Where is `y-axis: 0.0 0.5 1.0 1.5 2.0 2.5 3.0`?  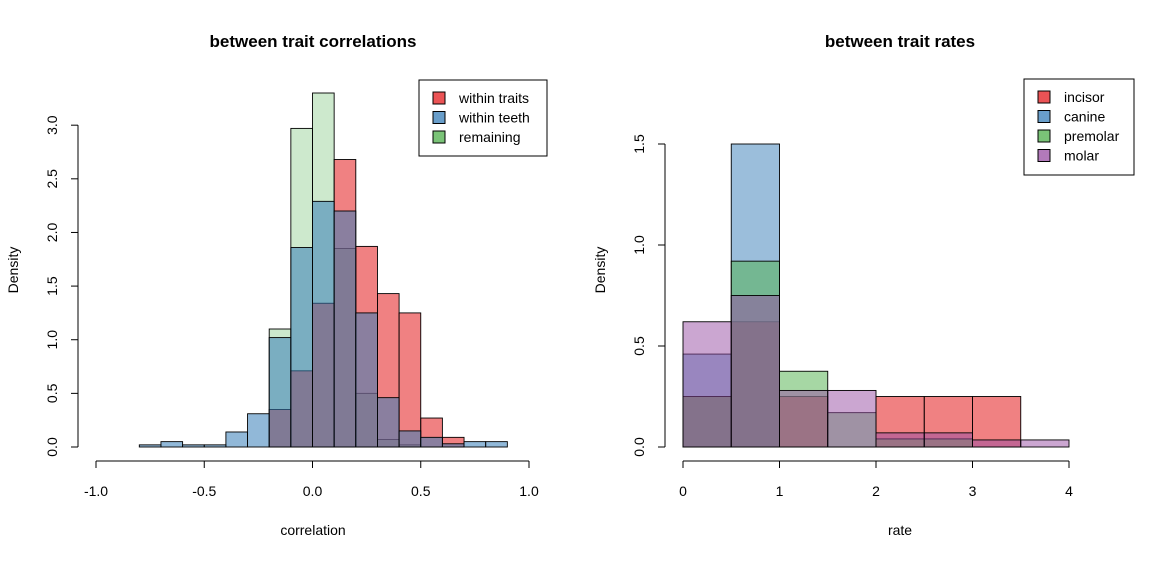 y-axis: 0.0 0.5 1.0 1.5 2.0 2.5 3.0 is located at coordinates (61, 286).